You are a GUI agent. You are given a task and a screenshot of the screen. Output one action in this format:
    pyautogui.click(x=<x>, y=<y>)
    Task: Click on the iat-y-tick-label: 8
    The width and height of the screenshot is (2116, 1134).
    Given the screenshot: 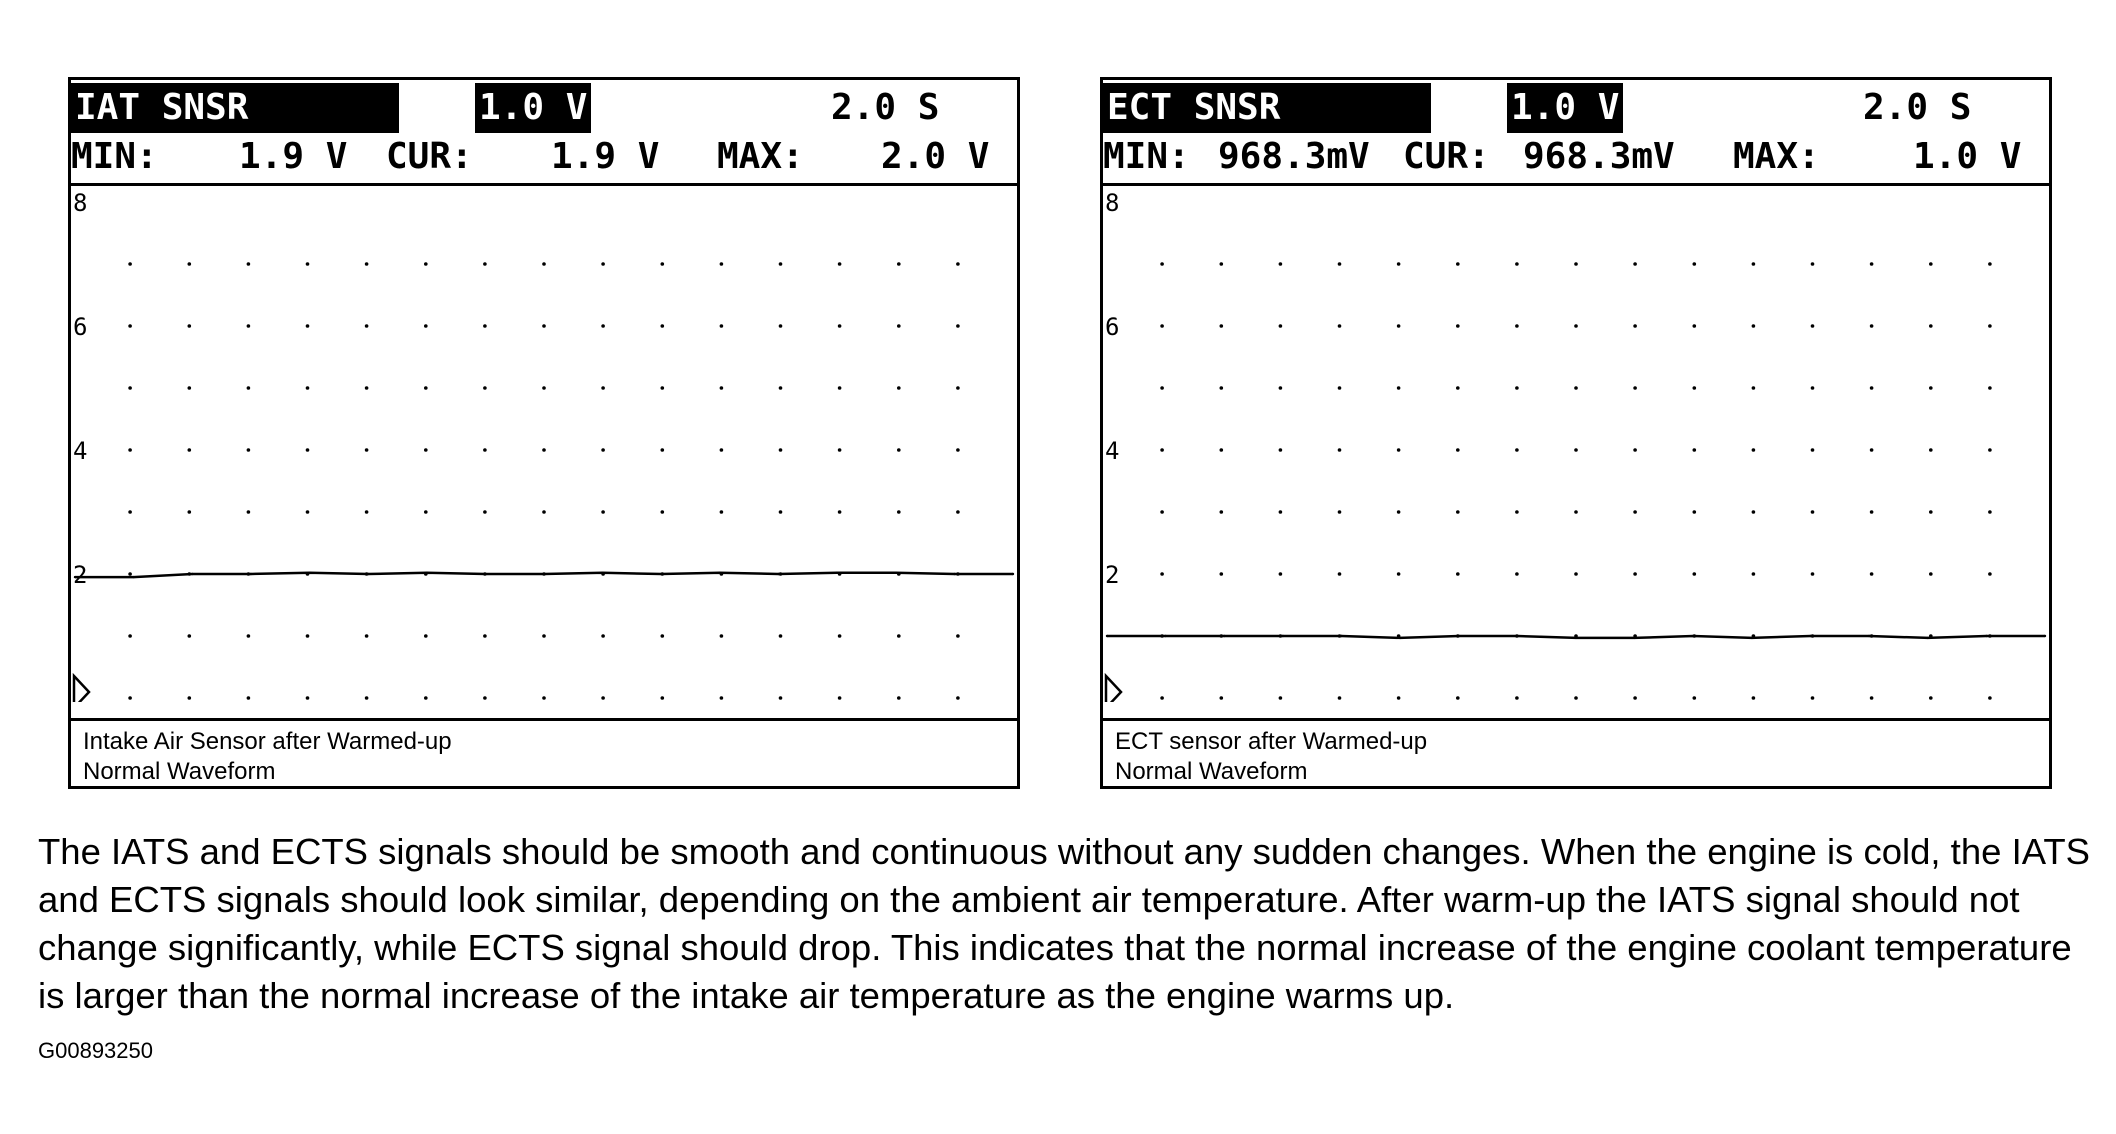 What is the action you would take?
    pyautogui.click(x=80, y=203)
    